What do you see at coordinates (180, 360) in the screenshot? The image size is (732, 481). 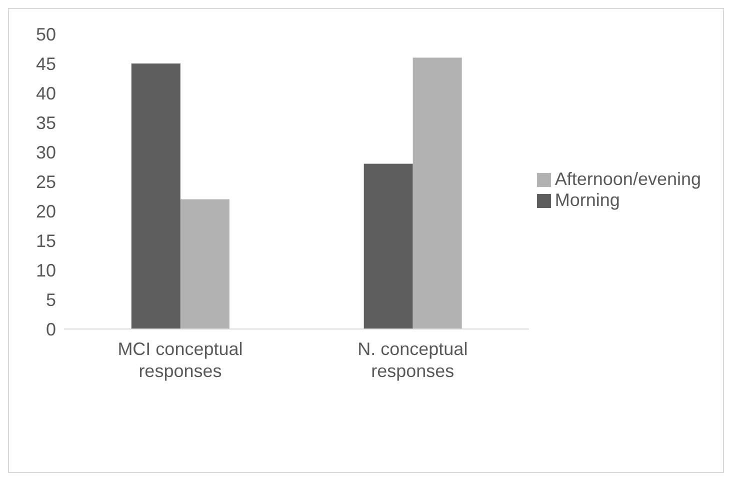 I see `x-tick-label: MCI conceptual responses` at bounding box center [180, 360].